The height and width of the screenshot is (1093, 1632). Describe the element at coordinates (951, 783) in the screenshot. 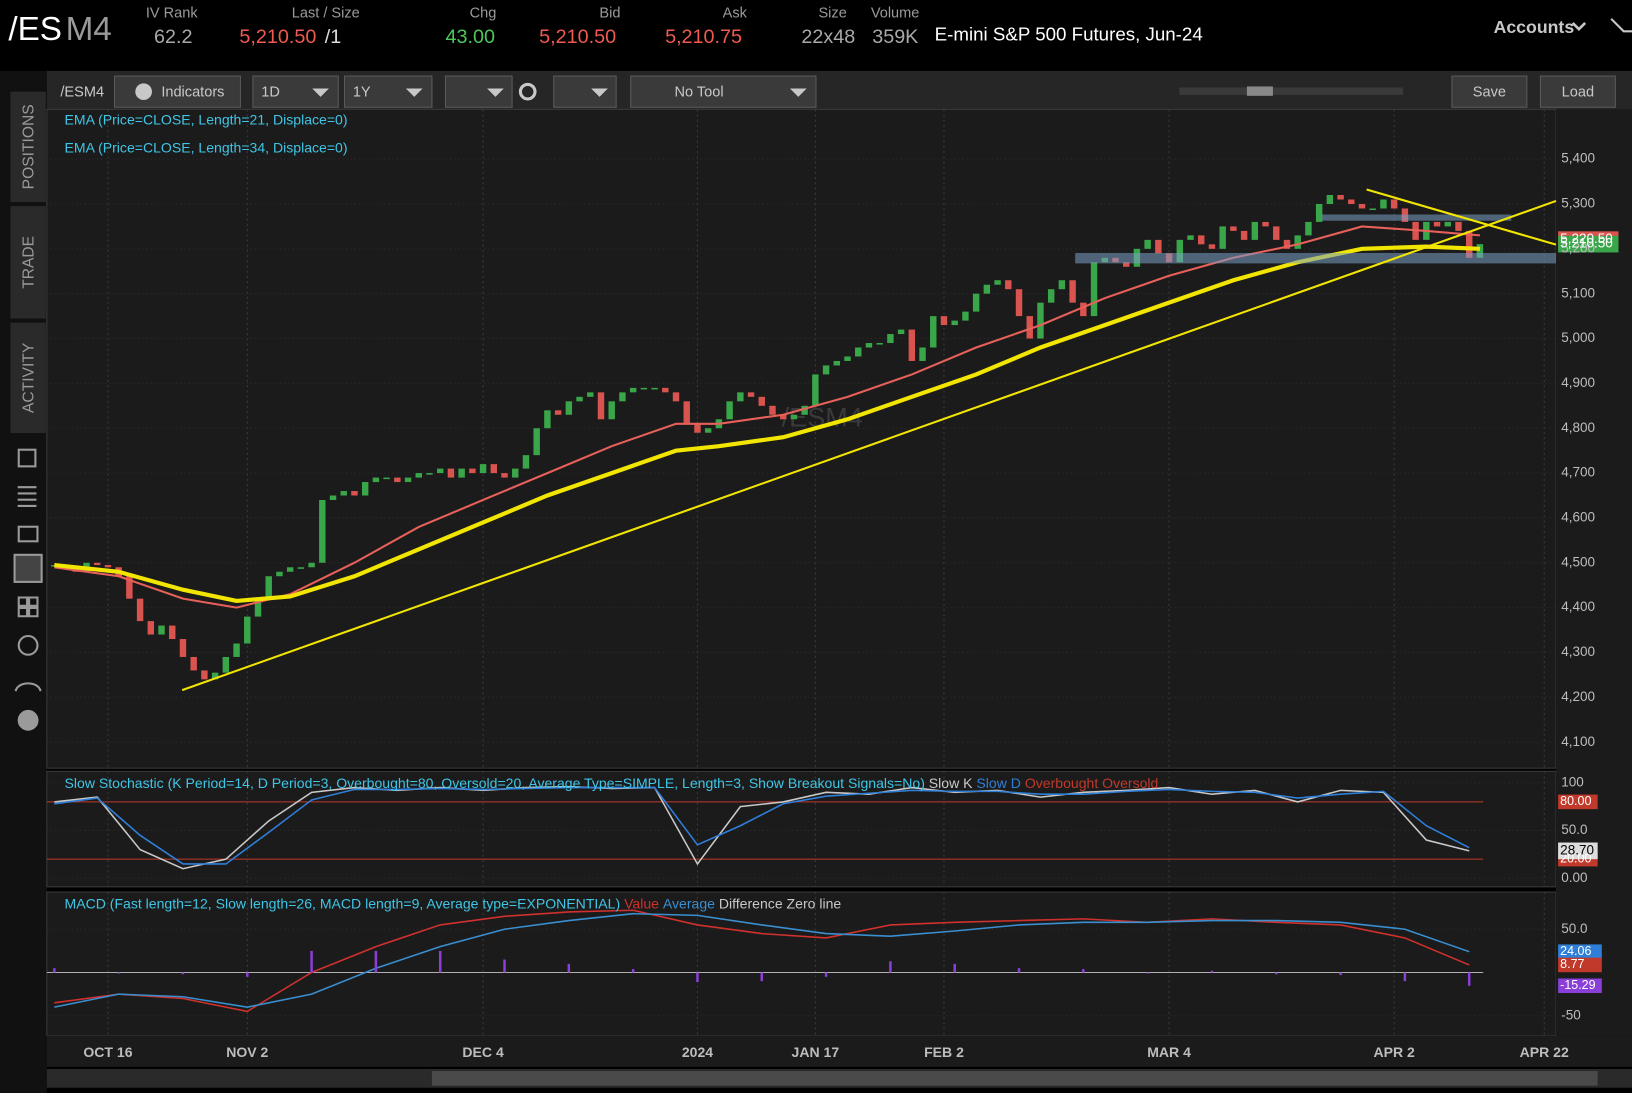

I see `legend-item: Slow K` at that location.